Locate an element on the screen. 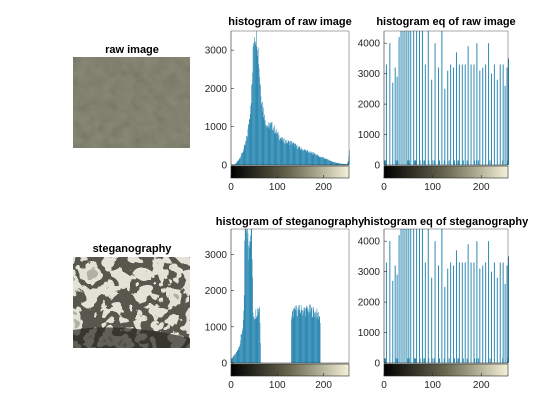  x-tick-label: 0 is located at coordinates (384, 187).